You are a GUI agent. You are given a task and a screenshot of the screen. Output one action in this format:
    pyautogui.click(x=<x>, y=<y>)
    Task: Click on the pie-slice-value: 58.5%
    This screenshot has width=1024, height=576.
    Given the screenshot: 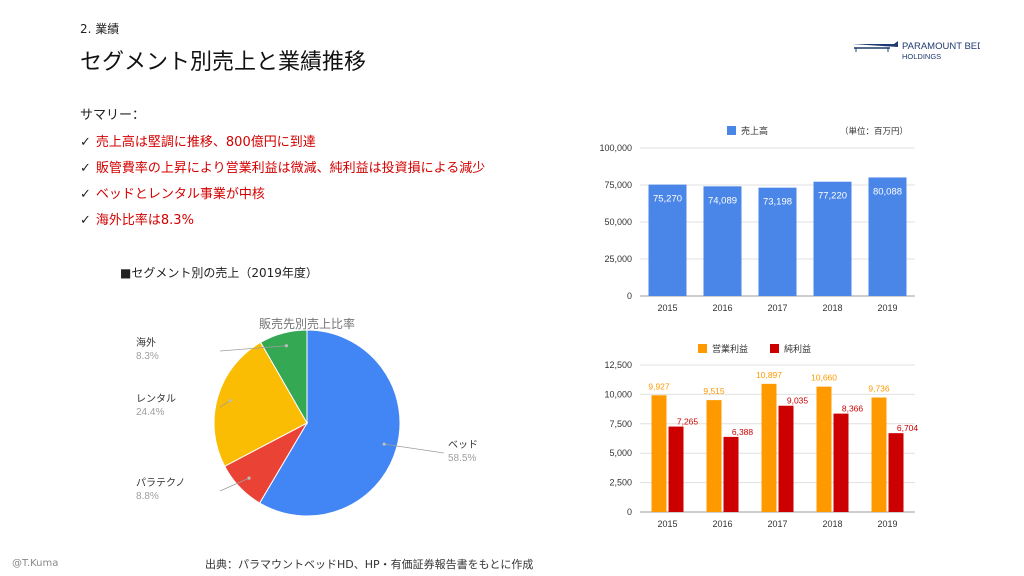 What is the action you would take?
    pyautogui.click(x=462, y=458)
    